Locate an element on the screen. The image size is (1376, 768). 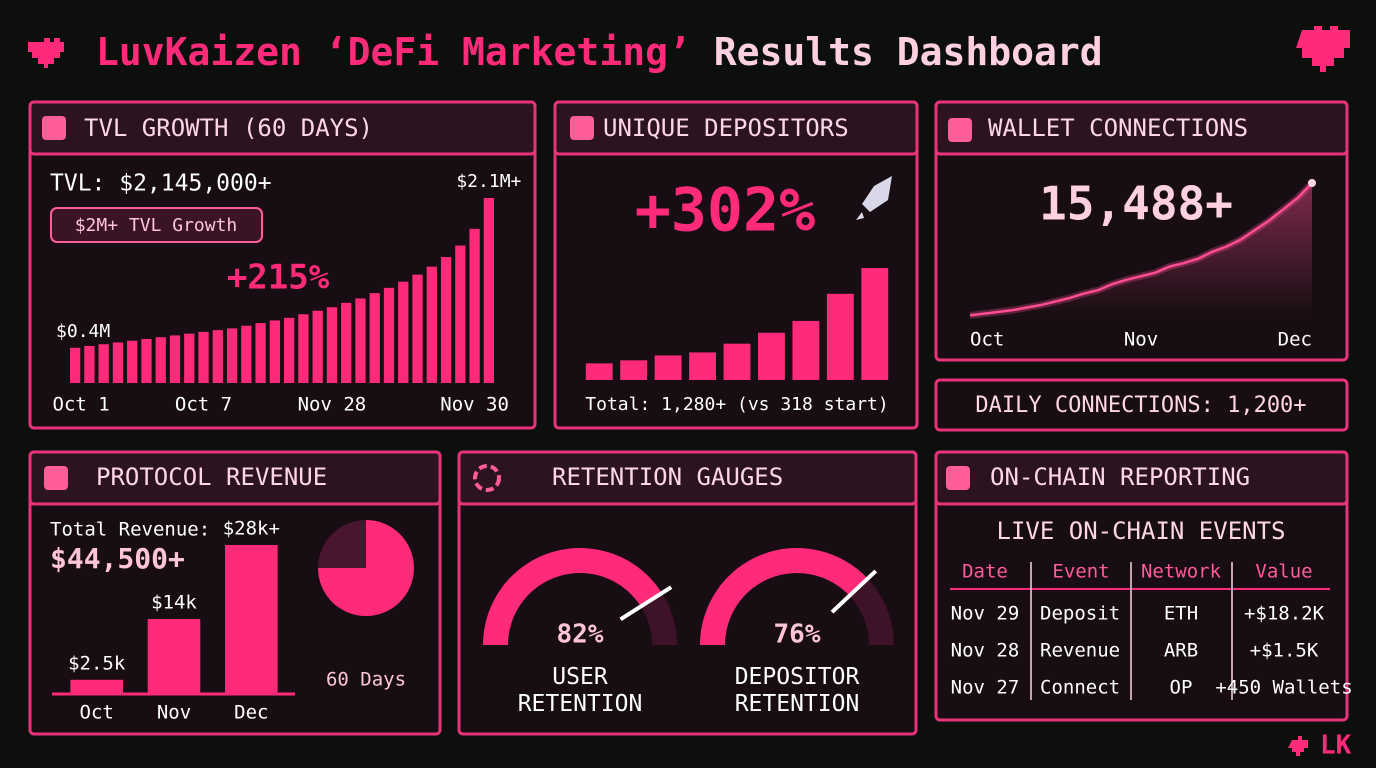
value-label: $2.5k is located at coordinates (97, 663).